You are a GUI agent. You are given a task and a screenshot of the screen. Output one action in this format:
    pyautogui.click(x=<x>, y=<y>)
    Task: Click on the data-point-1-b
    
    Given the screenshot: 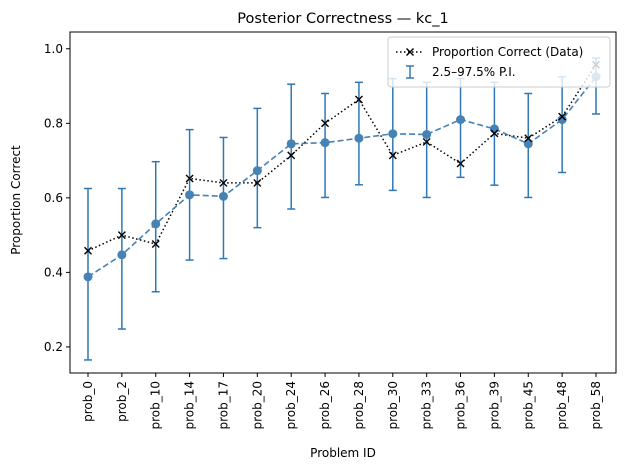 What is the action you would take?
    pyautogui.click(x=121, y=235)
    